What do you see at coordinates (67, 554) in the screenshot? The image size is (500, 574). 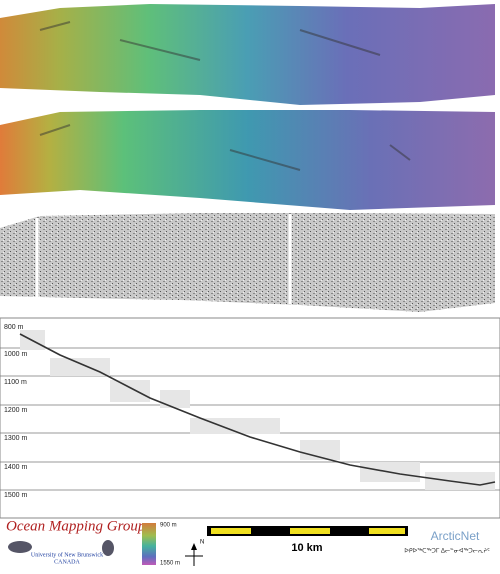 I see `university: University of New Brunswick` at bounding box center [67, 554].